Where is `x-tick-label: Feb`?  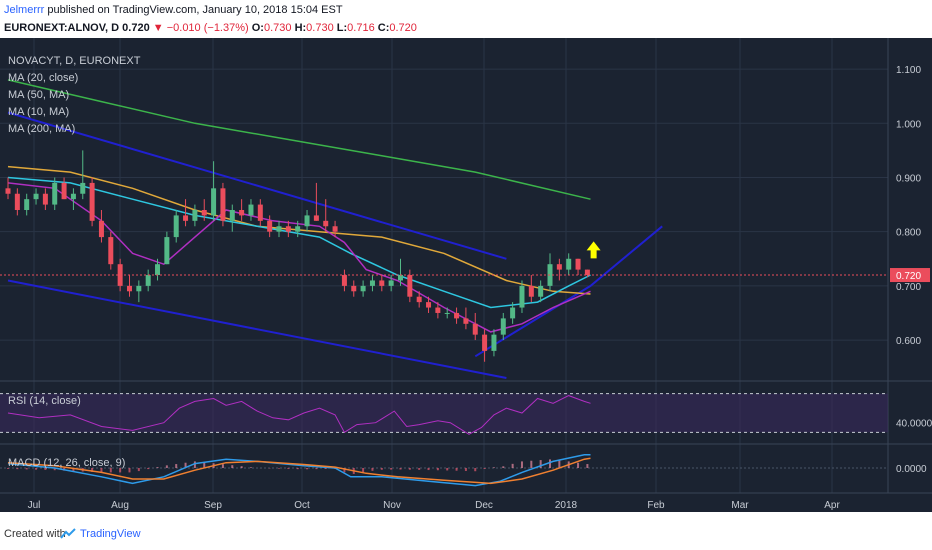
x-tick-label: Feb is located at coordinates (656, 505).